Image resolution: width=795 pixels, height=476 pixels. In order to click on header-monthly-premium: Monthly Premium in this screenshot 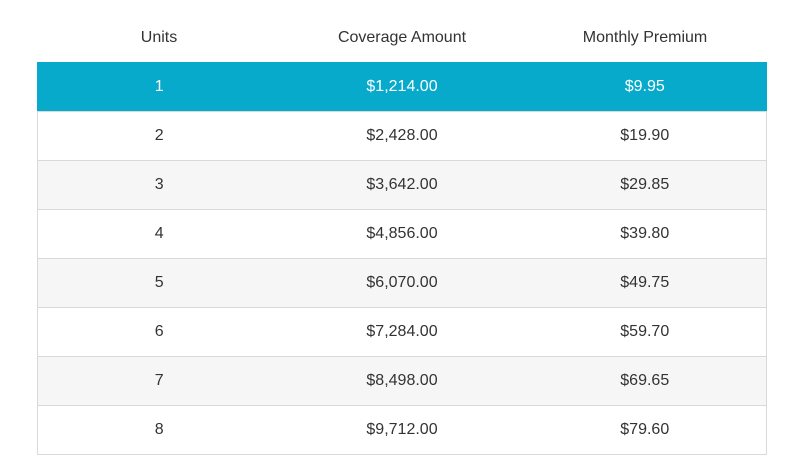, I will do `click(645, 37)`.